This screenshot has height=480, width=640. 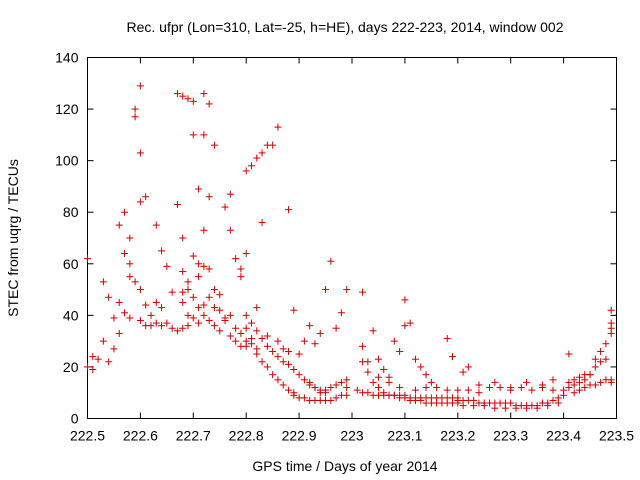 What do you see at coordinates (71, 264) in the screenshot?
I see `y-tick-label: 60` at bounding box center [71, 264].